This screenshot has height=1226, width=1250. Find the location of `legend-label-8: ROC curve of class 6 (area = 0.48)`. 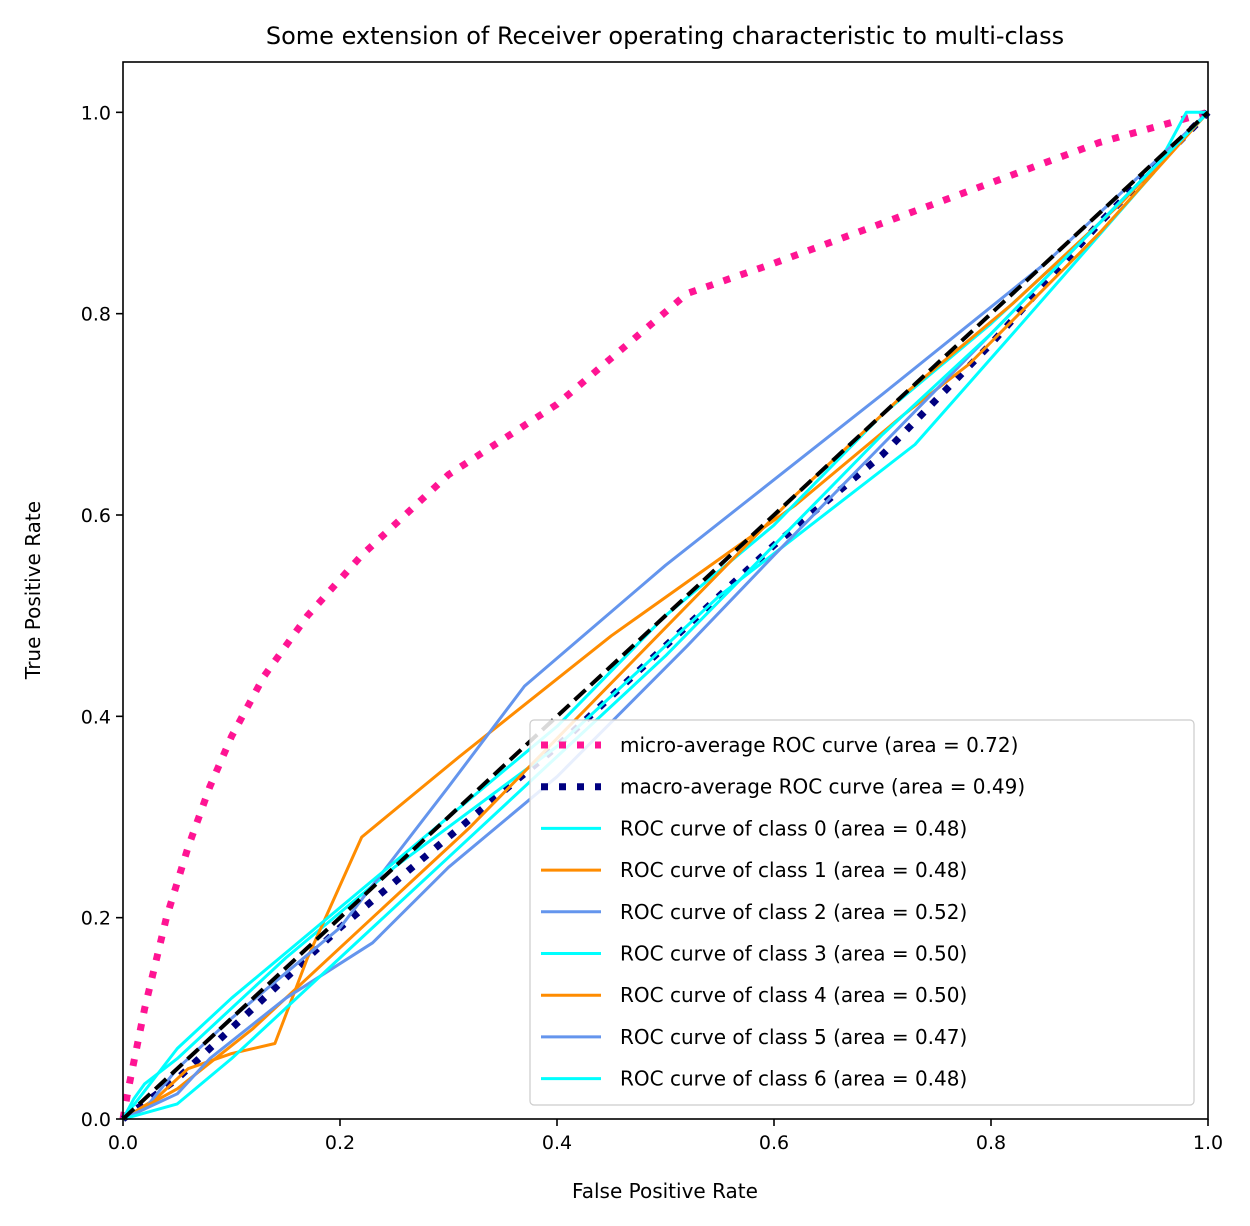

legend-label-8: ROC curve of class 6 (area = 0.48) is located at coordinates (793, 1079).